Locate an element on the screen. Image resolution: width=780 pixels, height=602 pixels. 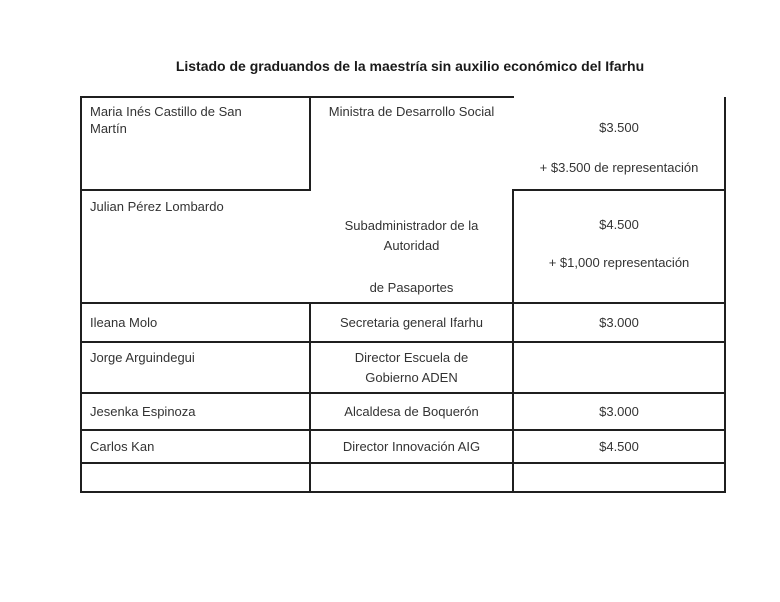
divider-row3-bottom is located at coordinates (403, 342).